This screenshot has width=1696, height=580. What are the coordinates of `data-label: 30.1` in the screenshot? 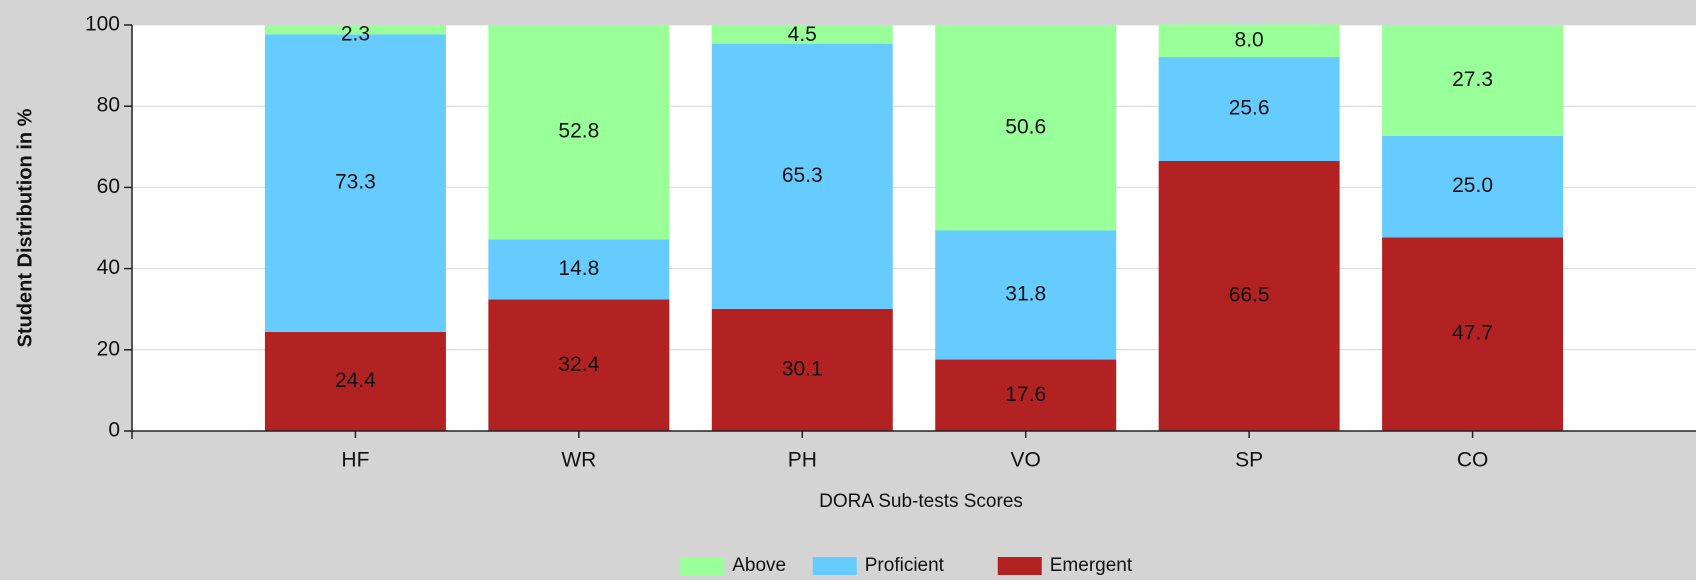 It's located at (802, 368).